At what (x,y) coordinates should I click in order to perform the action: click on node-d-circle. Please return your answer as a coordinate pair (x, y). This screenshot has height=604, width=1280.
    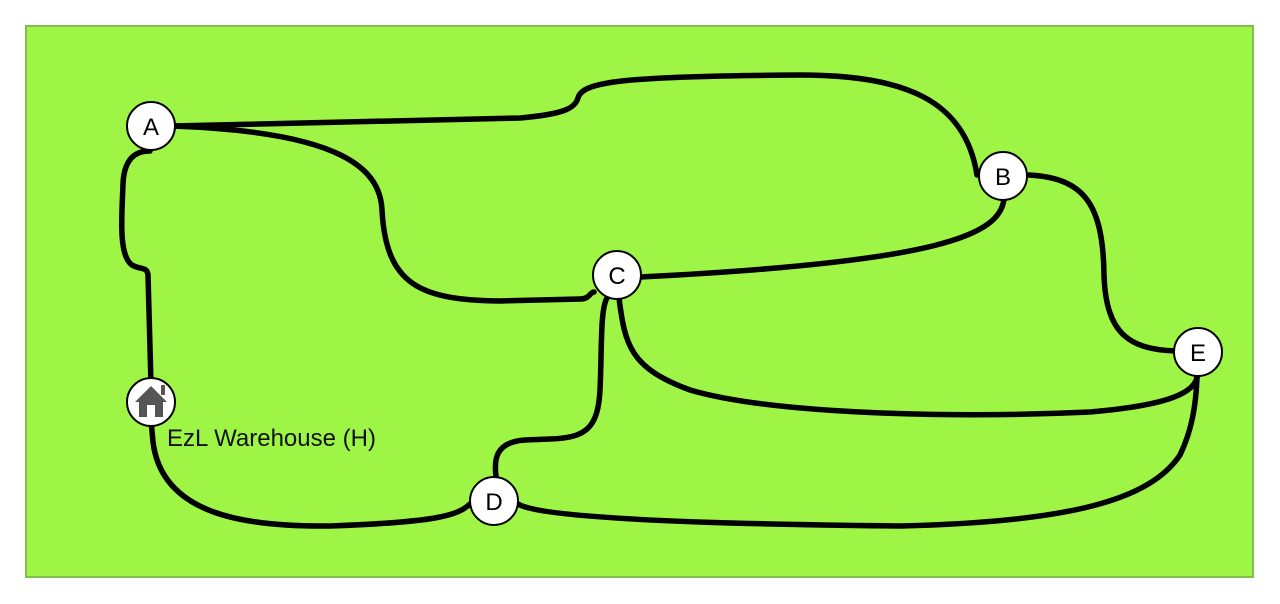
    Looking at the image, I should click on (494, 501).